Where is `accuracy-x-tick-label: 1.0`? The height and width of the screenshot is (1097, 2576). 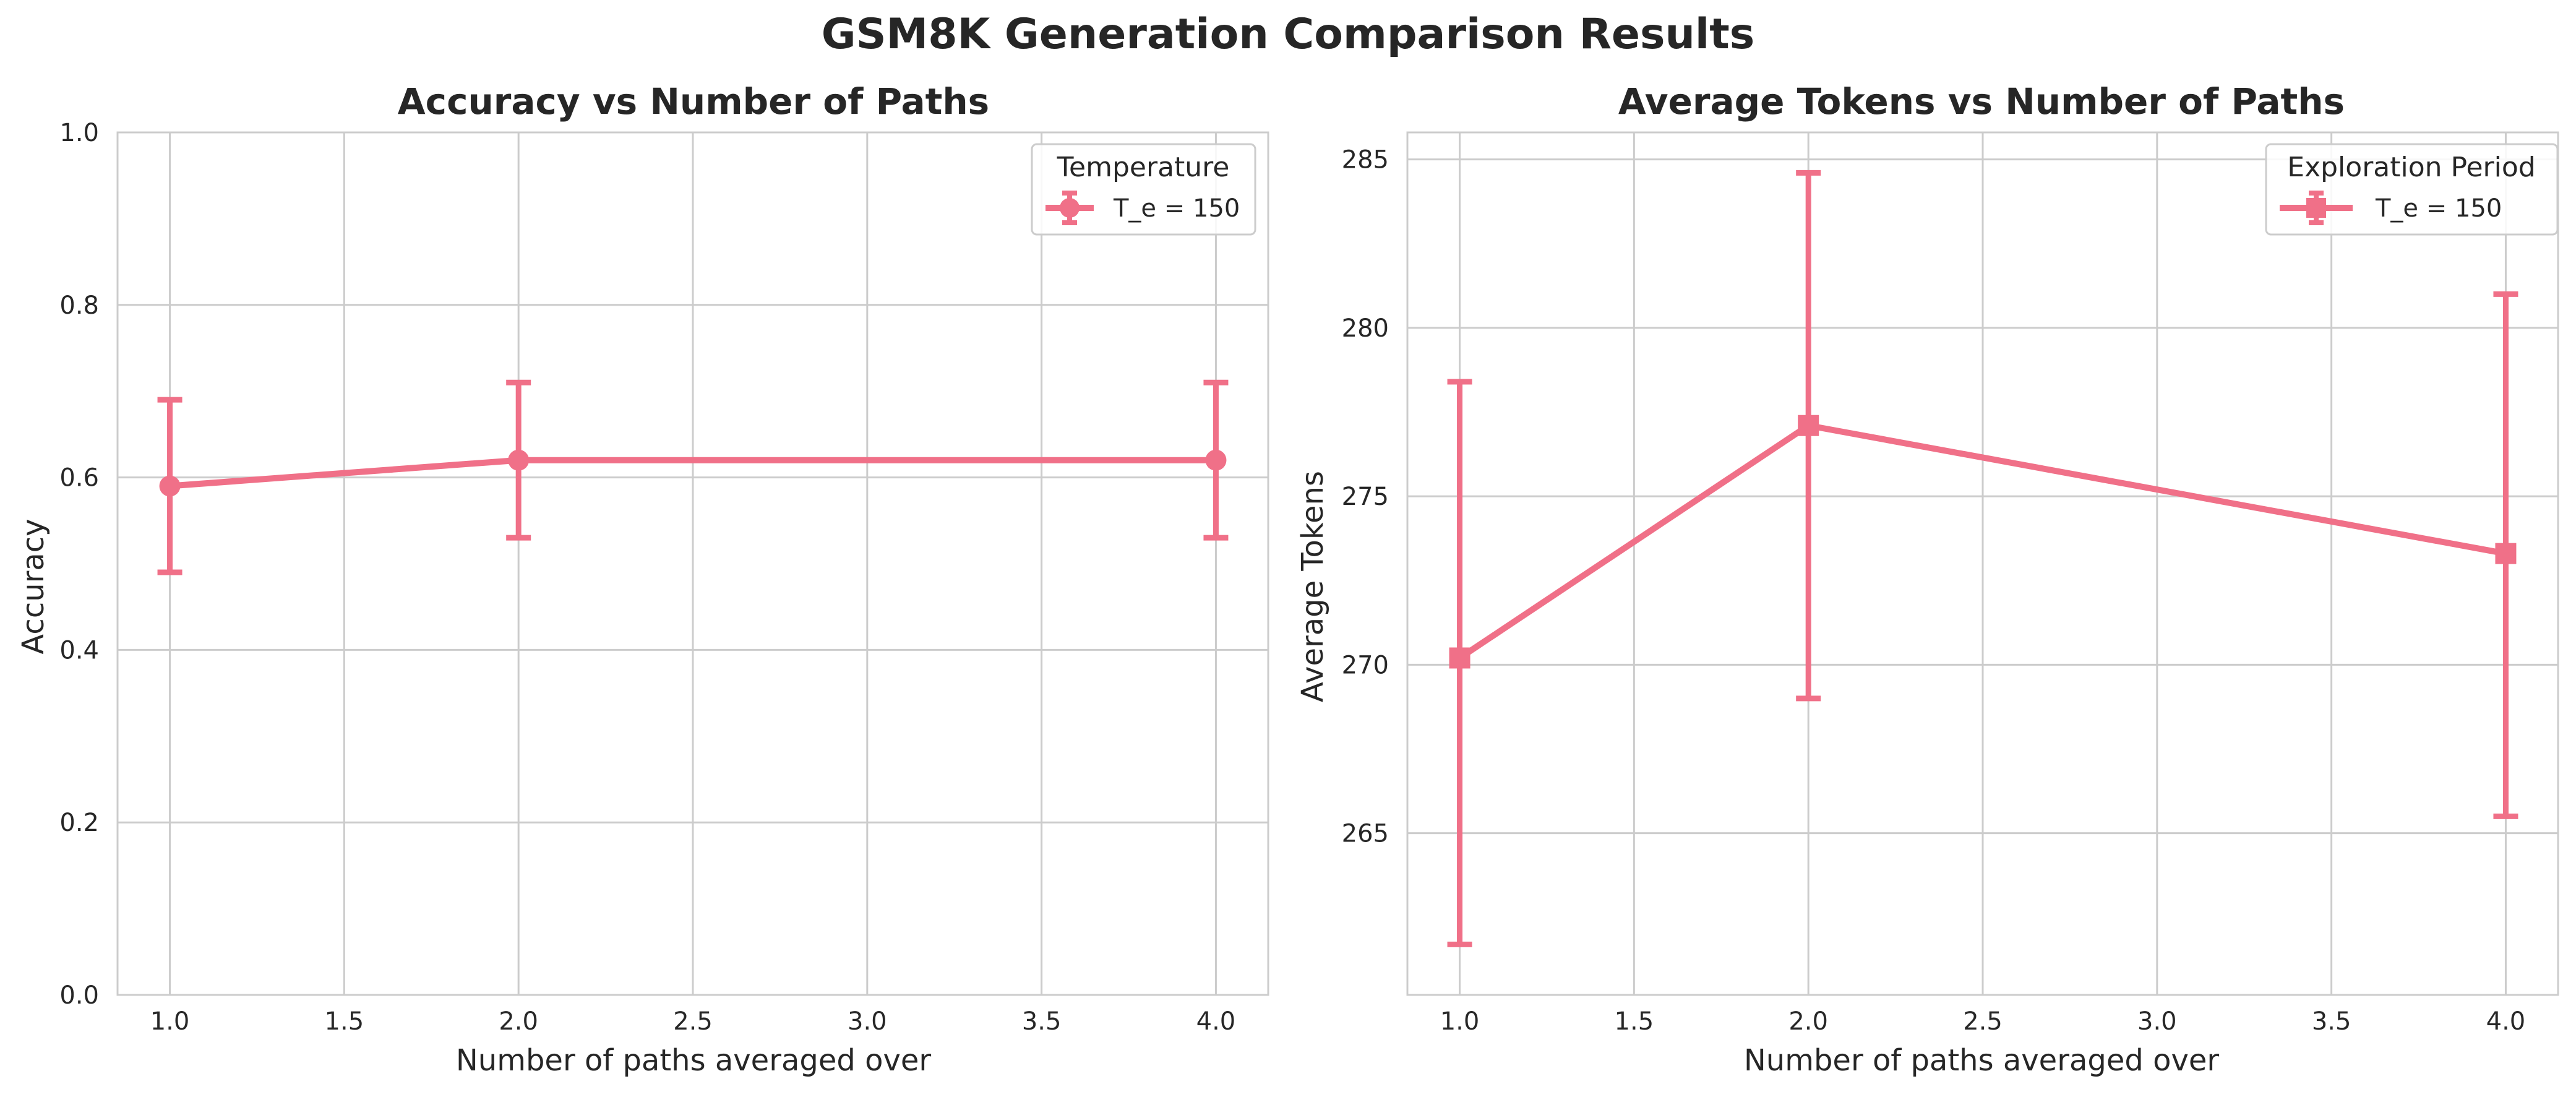 accuracy-x-tick-label: 1.0 is located at coordinates (170, 1022).